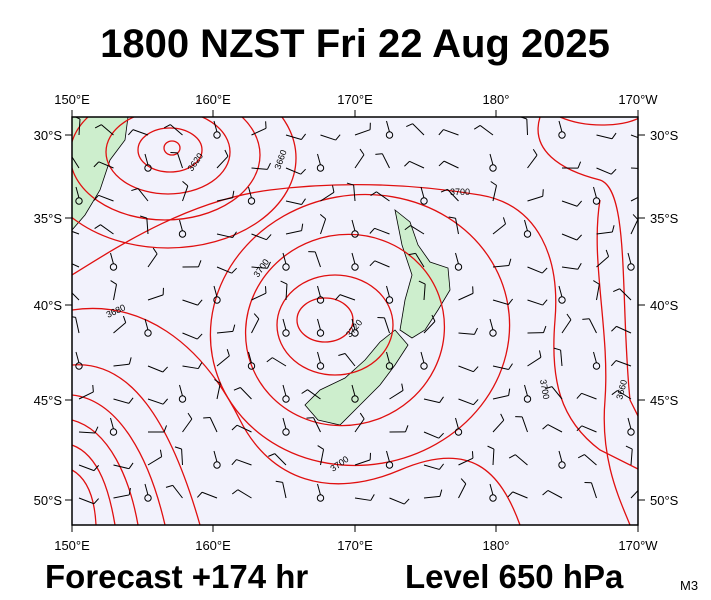 Image resolution: width=711 pixels, height=600 pixels. Describe the element at coordinates (664, 135) in the screenshot. I see `right-lat-label: 30°S` at that location.